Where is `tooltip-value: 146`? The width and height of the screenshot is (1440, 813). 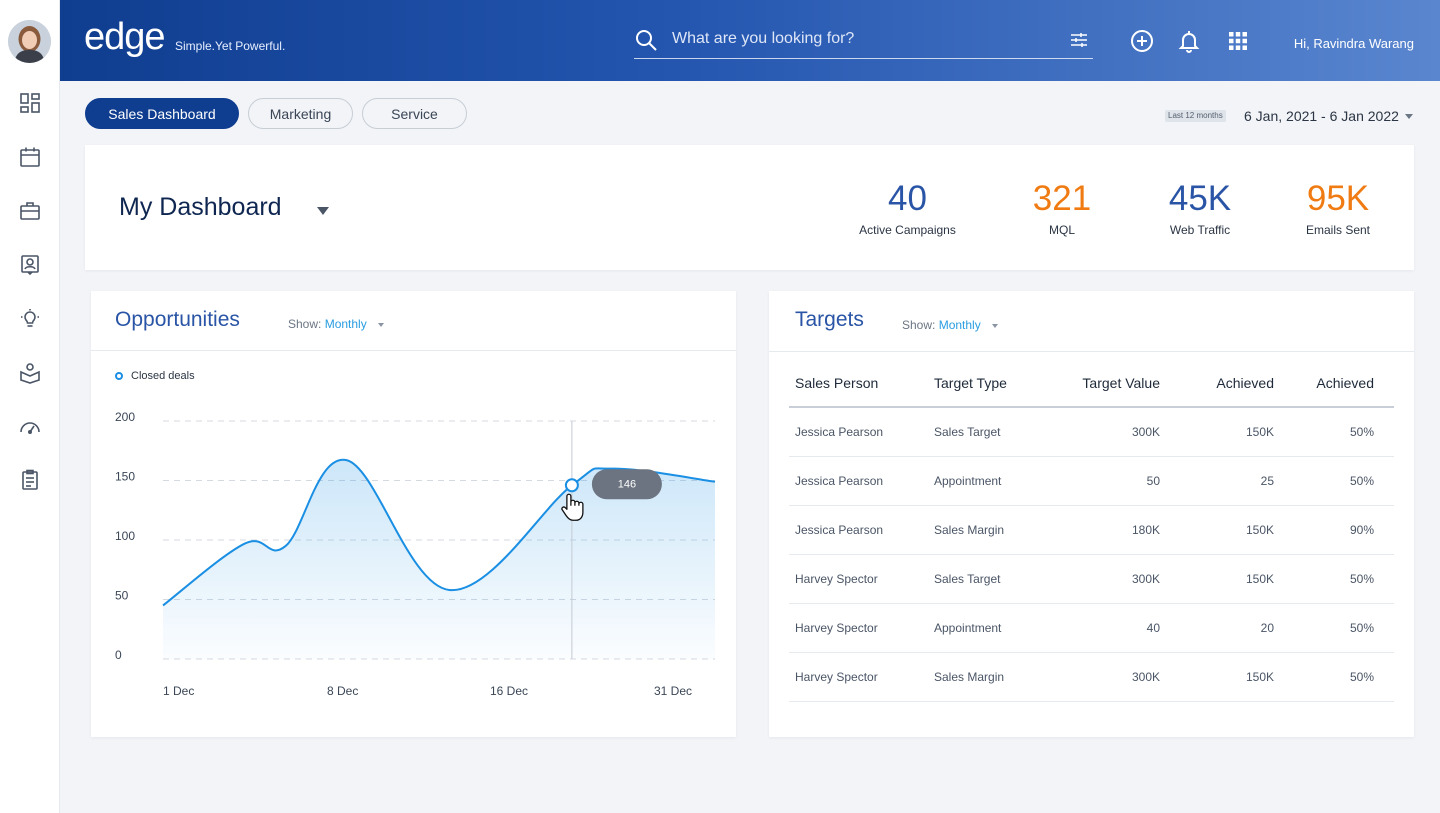 tooltip-value: 146 is located at coordinates (627, 484).